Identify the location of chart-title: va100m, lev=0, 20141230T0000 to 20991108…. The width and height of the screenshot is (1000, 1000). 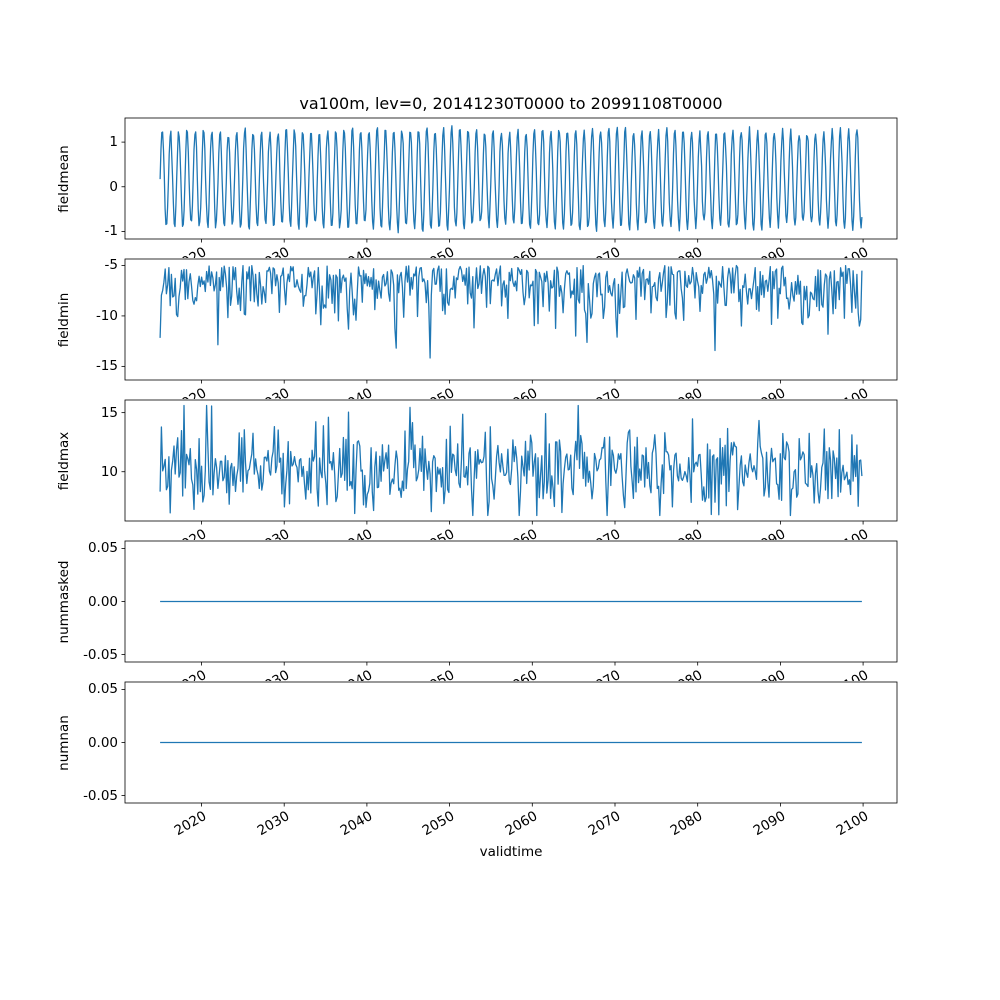
(511, 103).